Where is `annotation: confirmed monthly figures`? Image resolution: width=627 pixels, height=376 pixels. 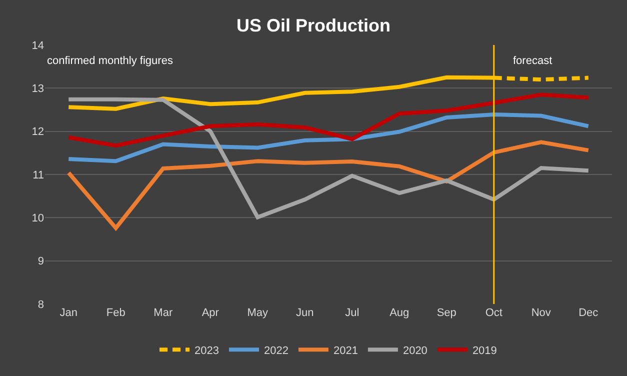 annotation: confirmed monthly figures is located at coordinates (110, 61).